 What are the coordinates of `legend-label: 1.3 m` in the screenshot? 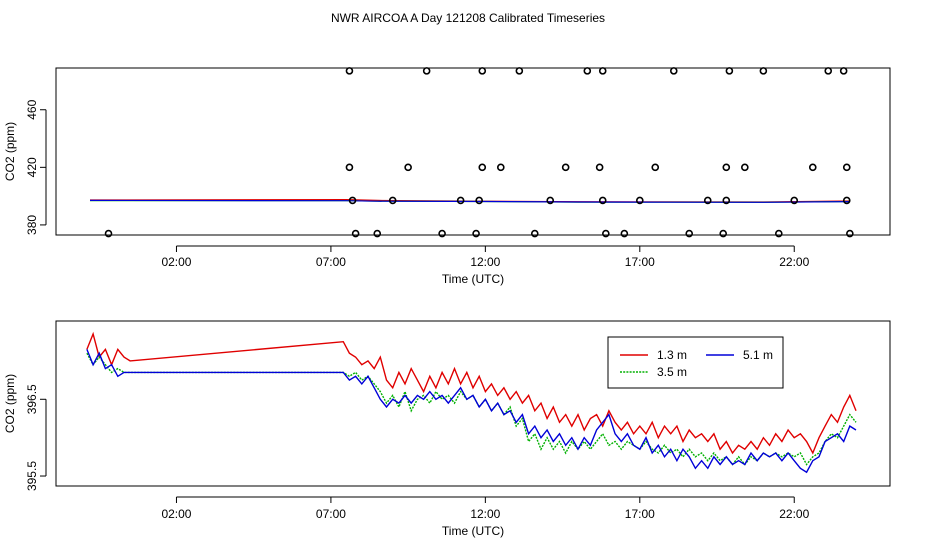 It's located at (672, 355).